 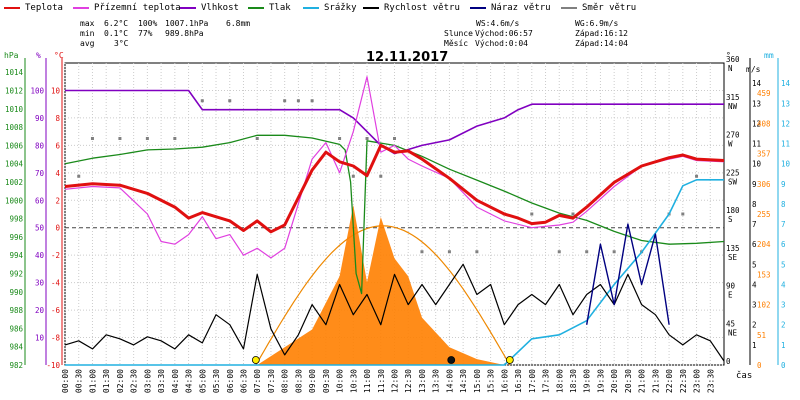 I want to click on wind-gust-line, so click(x=628, y=274).